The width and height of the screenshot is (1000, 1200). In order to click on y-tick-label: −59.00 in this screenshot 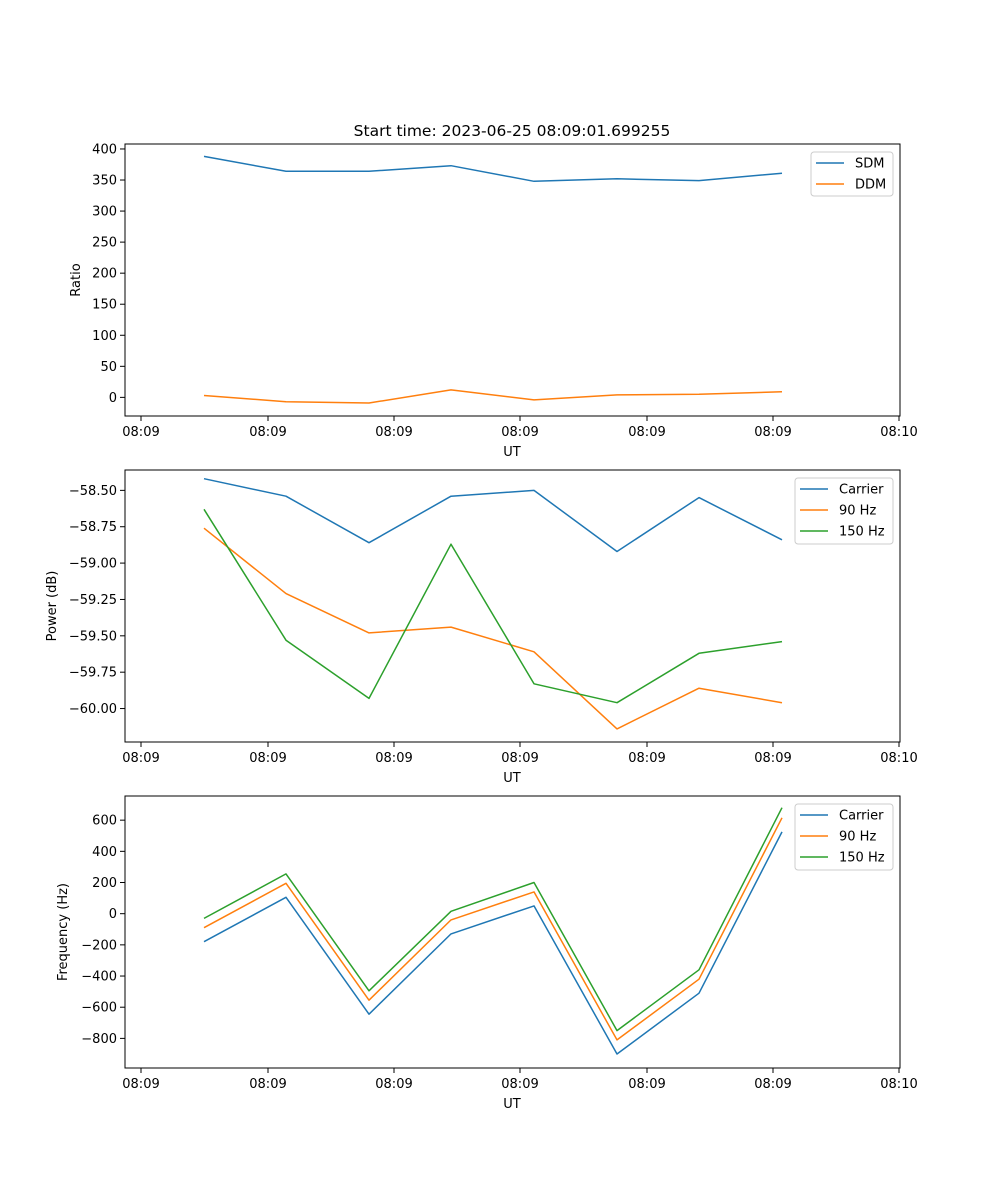, I will do `click(93, 564)`.